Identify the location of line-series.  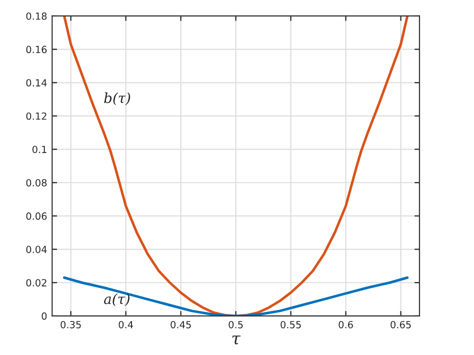
(235, 296).